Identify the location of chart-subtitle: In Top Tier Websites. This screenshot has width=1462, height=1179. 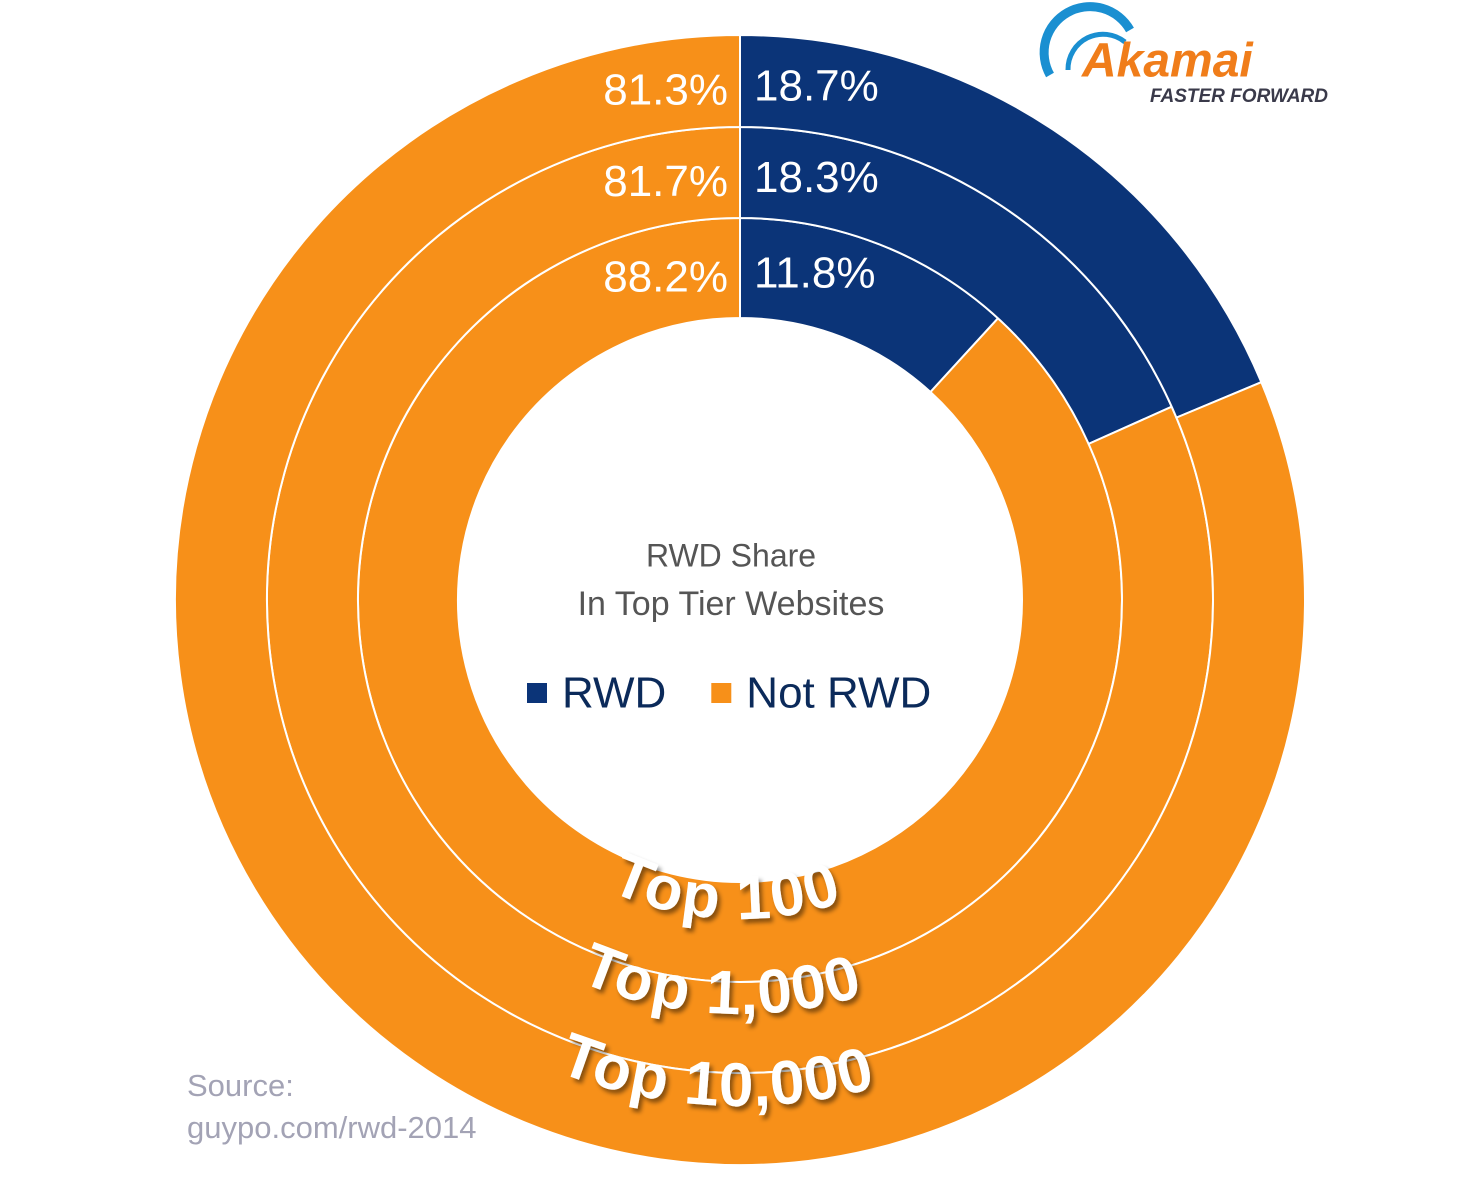
(731, 604).